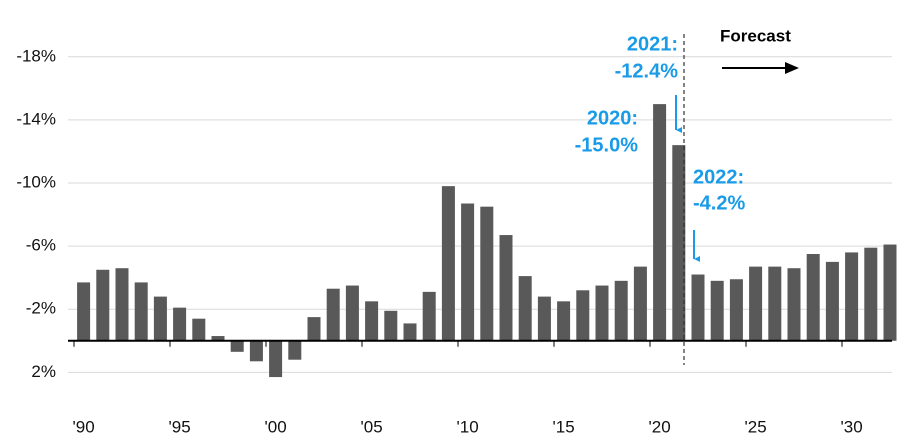 The width and height of the screenshot is (908, 447). What do you see at coordinates (41, 308) in the screenshot?
I see `y-tick-label: -2%` at bounding box center [41, 308].